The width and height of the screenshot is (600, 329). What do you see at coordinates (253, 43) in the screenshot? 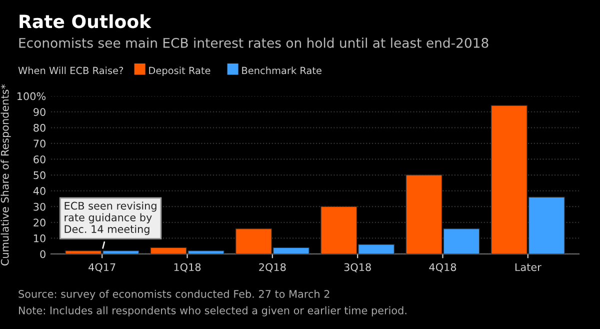
I see `chart-subtitle: Economists see main ECB interest rates on hold until at least end-2018` at bounding box center [253, 43].